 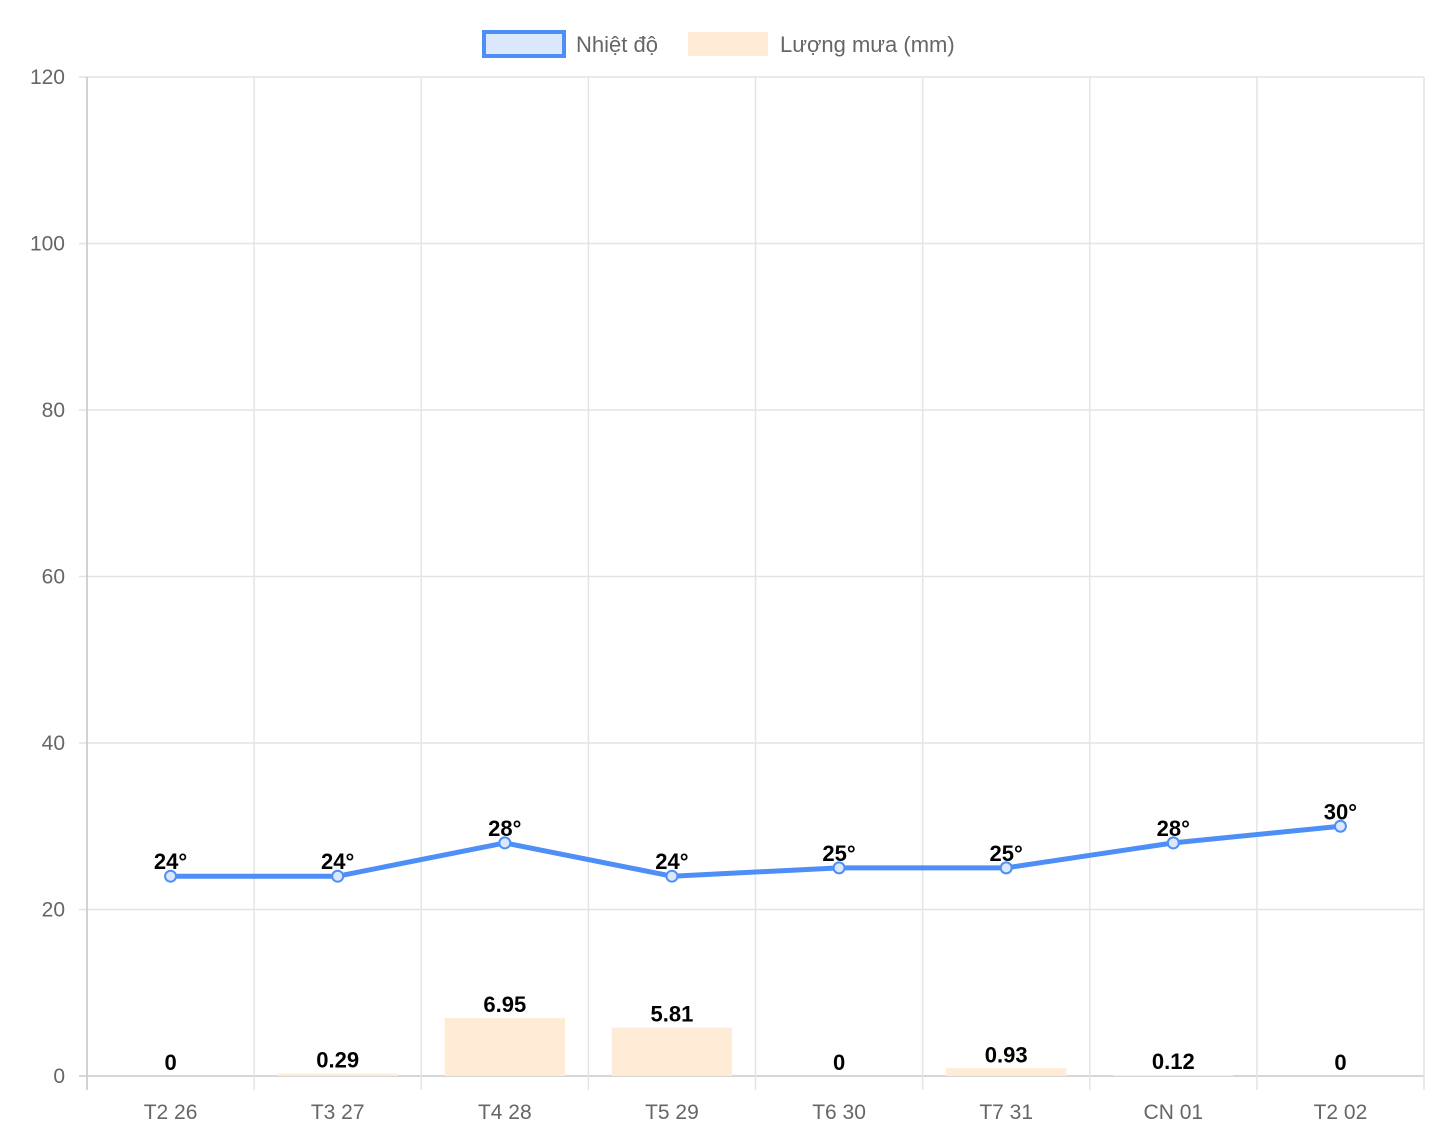 I want to click on legend: Nhiệt độ Lượng mưa (mm), so click(x=718, y=44).